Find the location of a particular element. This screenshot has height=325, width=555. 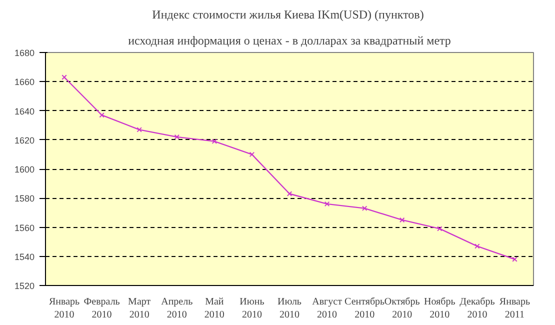

x-tick-label: Январь 2010 is located at coordinates (64, 308).